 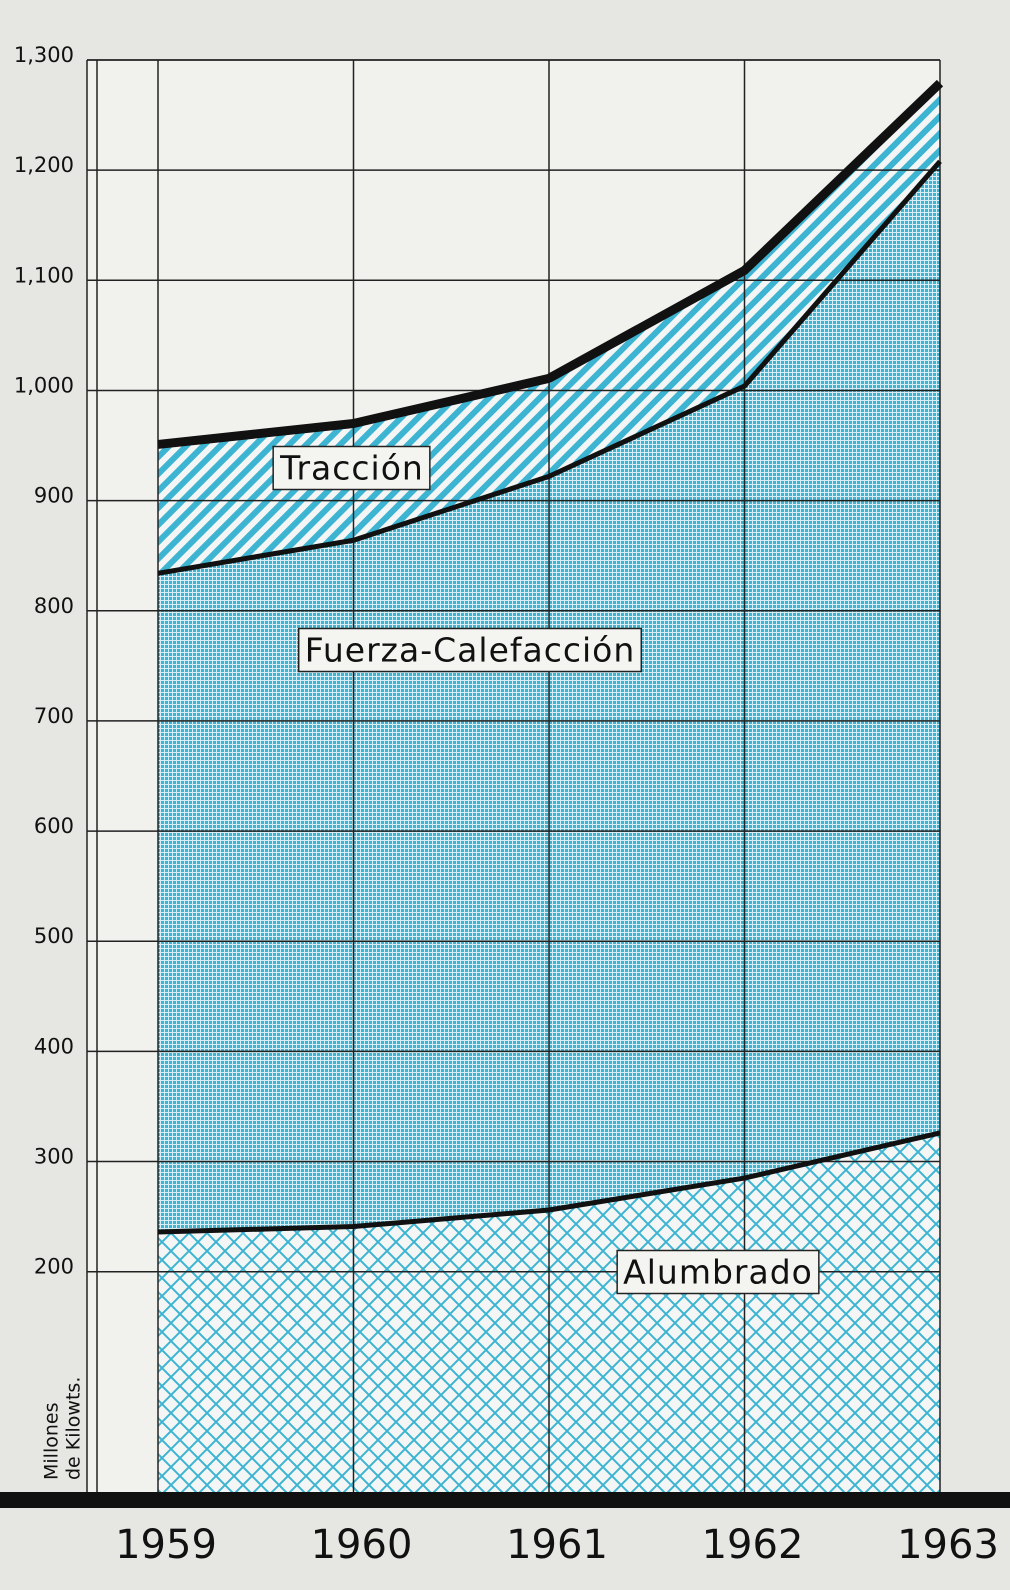 I want to click on y-tick-label: 300, so click(x=54, y=1157).